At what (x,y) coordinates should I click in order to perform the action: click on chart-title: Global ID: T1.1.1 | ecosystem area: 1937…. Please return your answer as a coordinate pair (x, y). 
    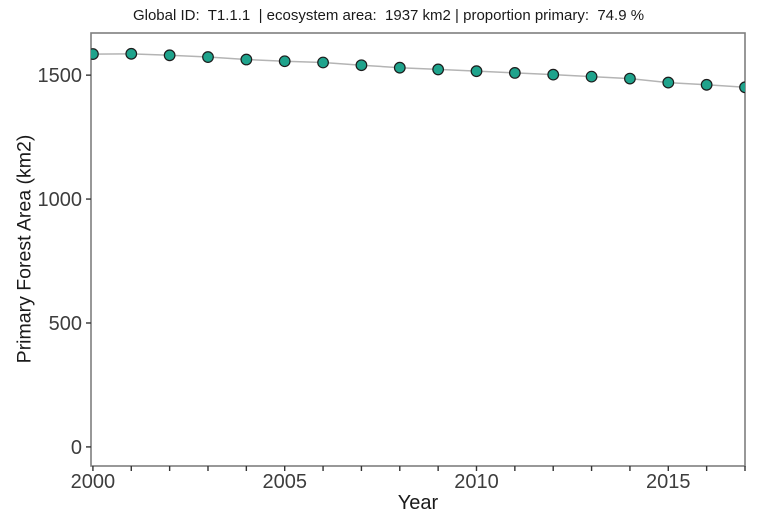
    Looking at the image, I should click on (388, 15).